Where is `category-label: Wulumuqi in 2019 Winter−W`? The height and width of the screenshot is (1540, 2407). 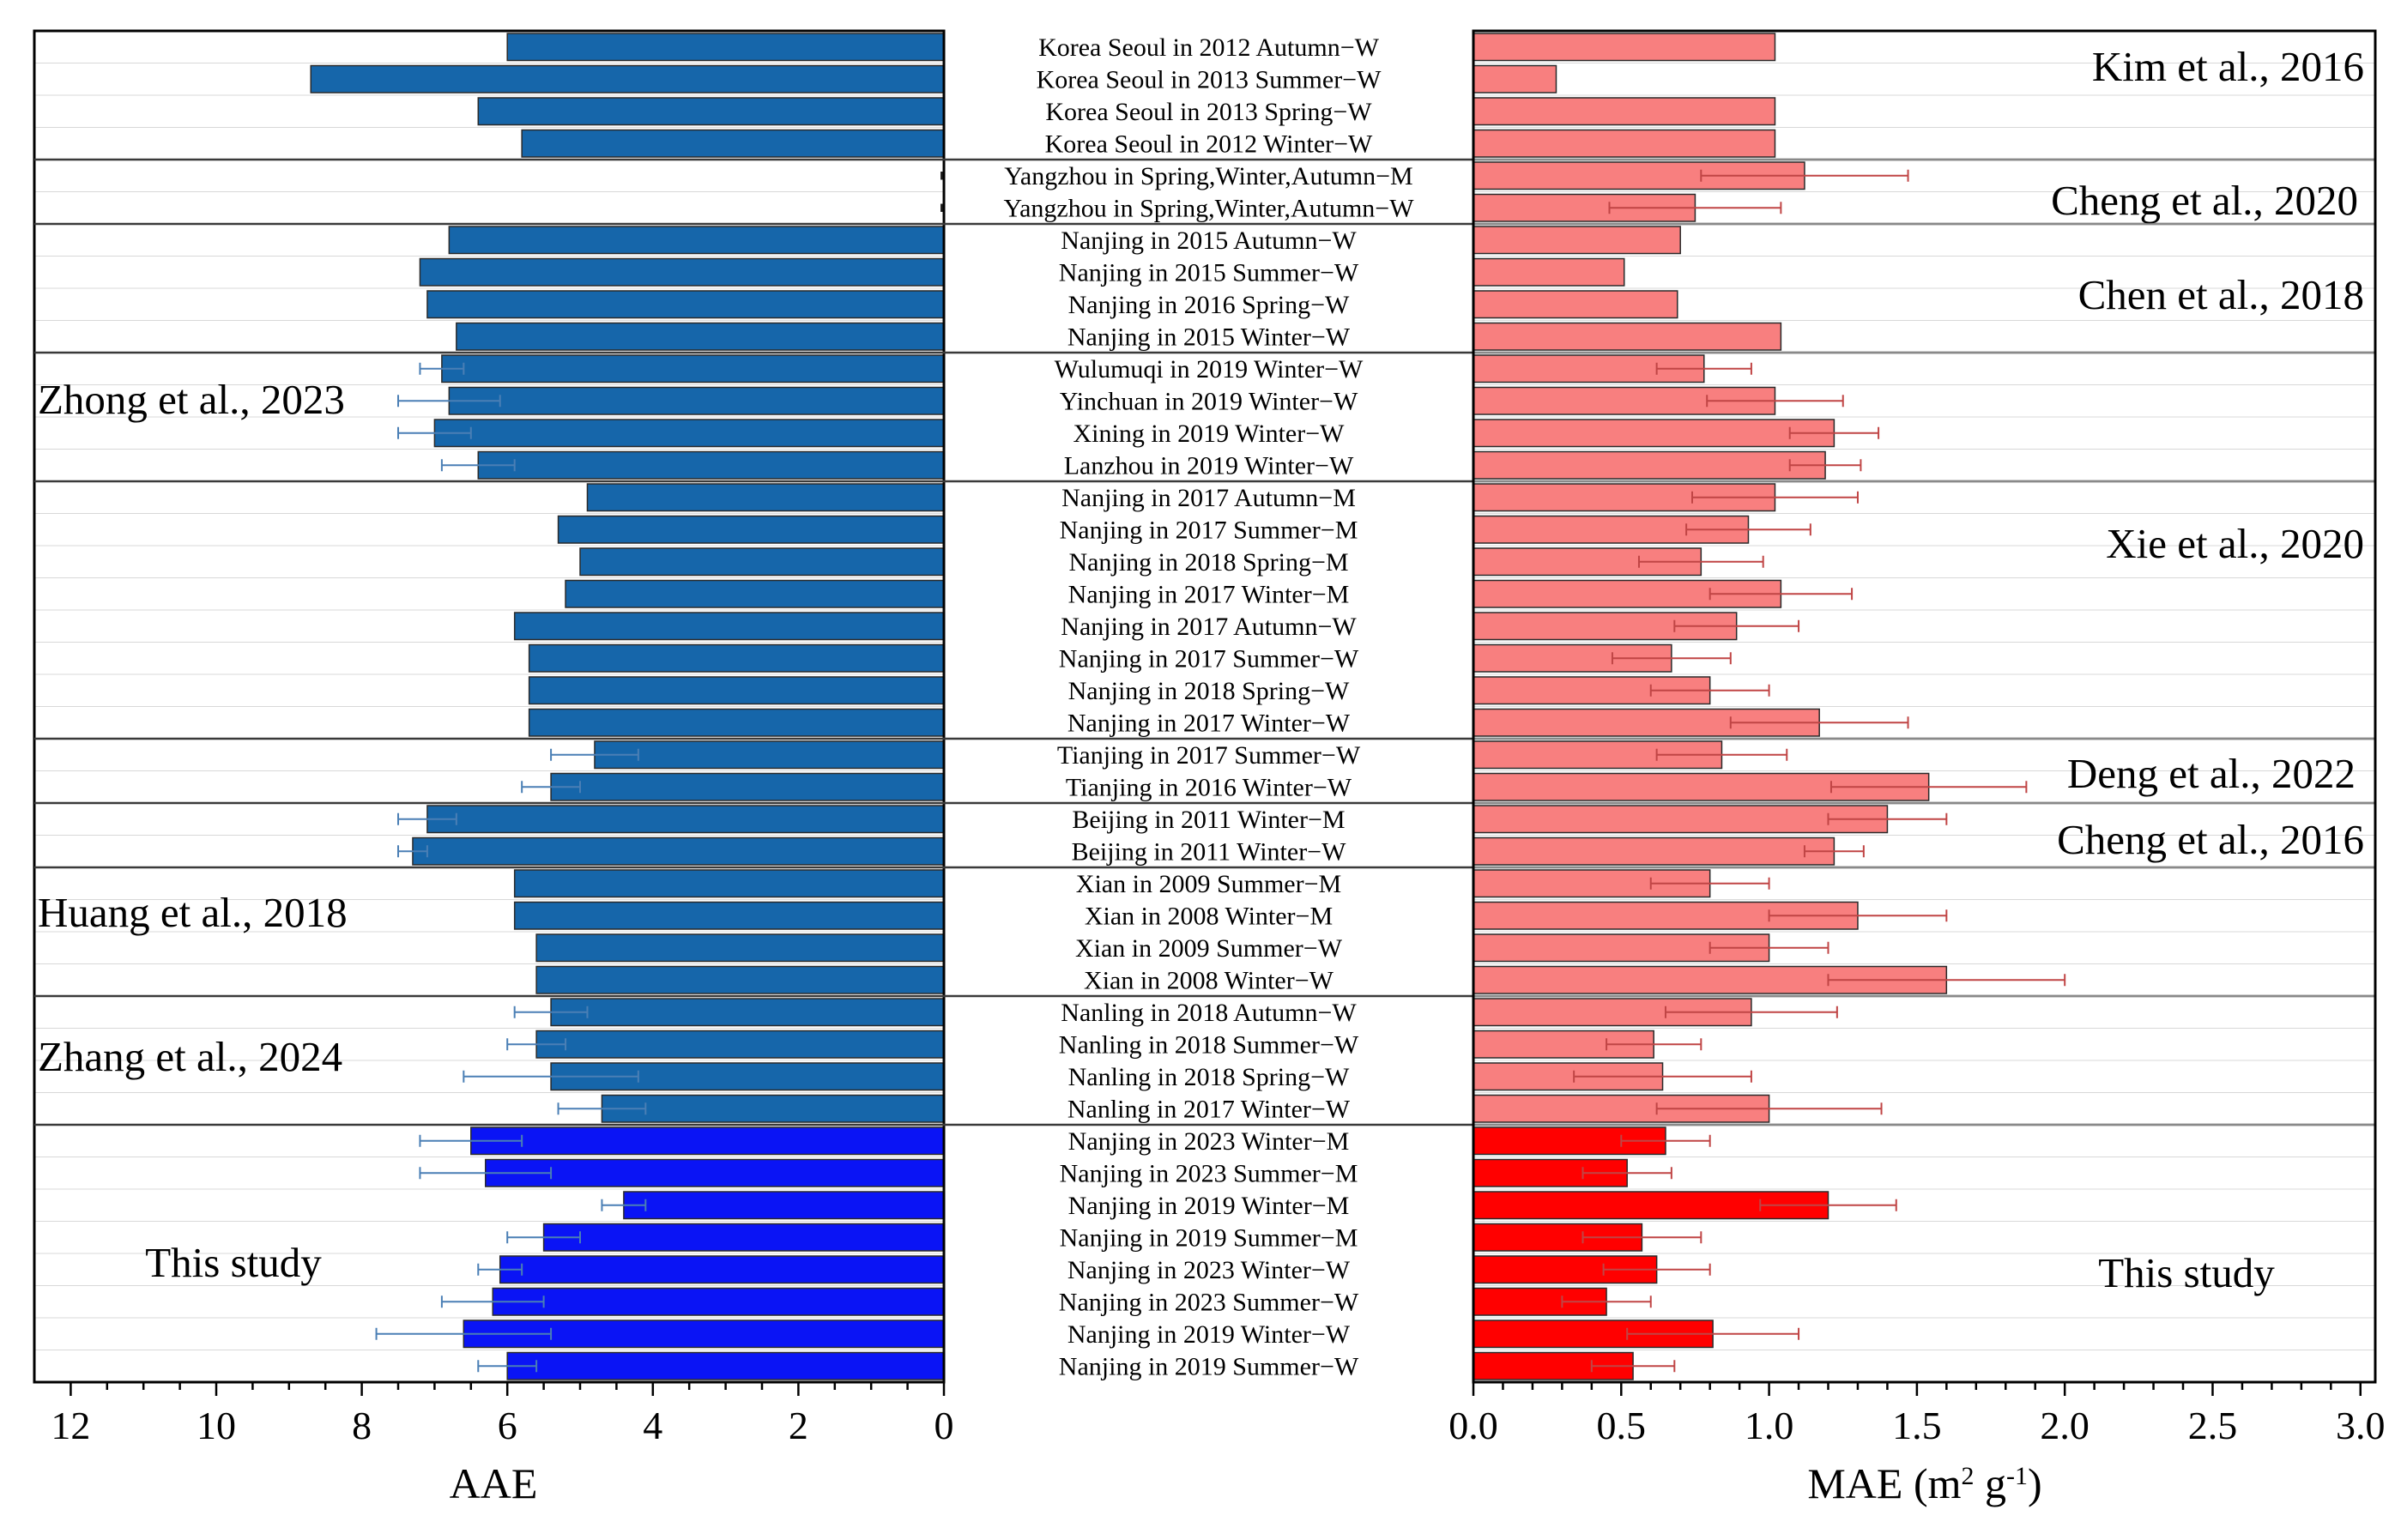 category-label: Wulumuqi in 2019 Winter−W is located at coordinates (1209, 369).